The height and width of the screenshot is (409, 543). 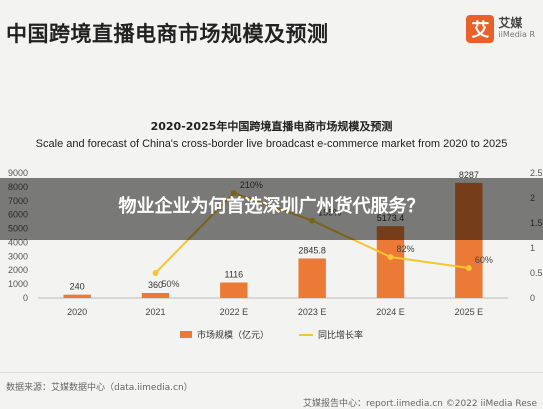 I want to click on chart-title: 2020-2025年中国跨境直播电商市场规模及预测, so click(x=271, y=126).